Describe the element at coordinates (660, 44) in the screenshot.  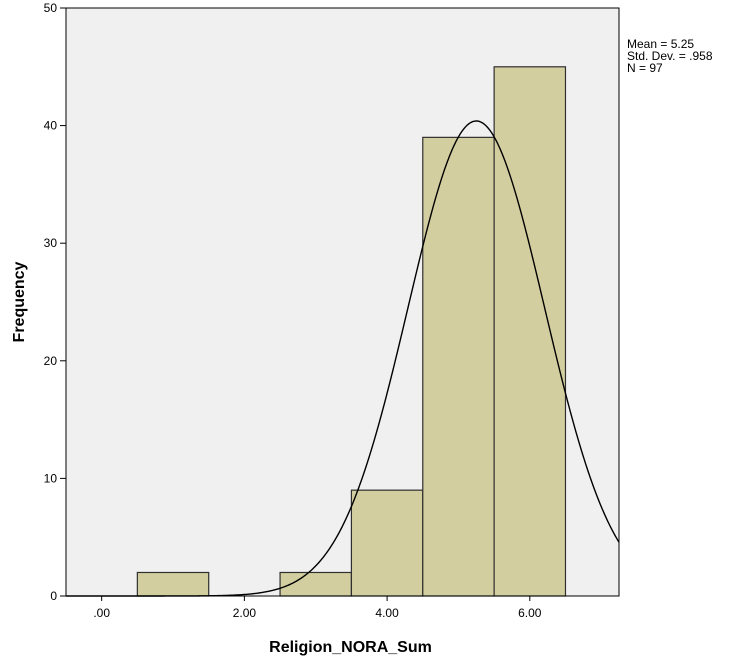
I see `stats-line: Mean = 5.25` at that location.